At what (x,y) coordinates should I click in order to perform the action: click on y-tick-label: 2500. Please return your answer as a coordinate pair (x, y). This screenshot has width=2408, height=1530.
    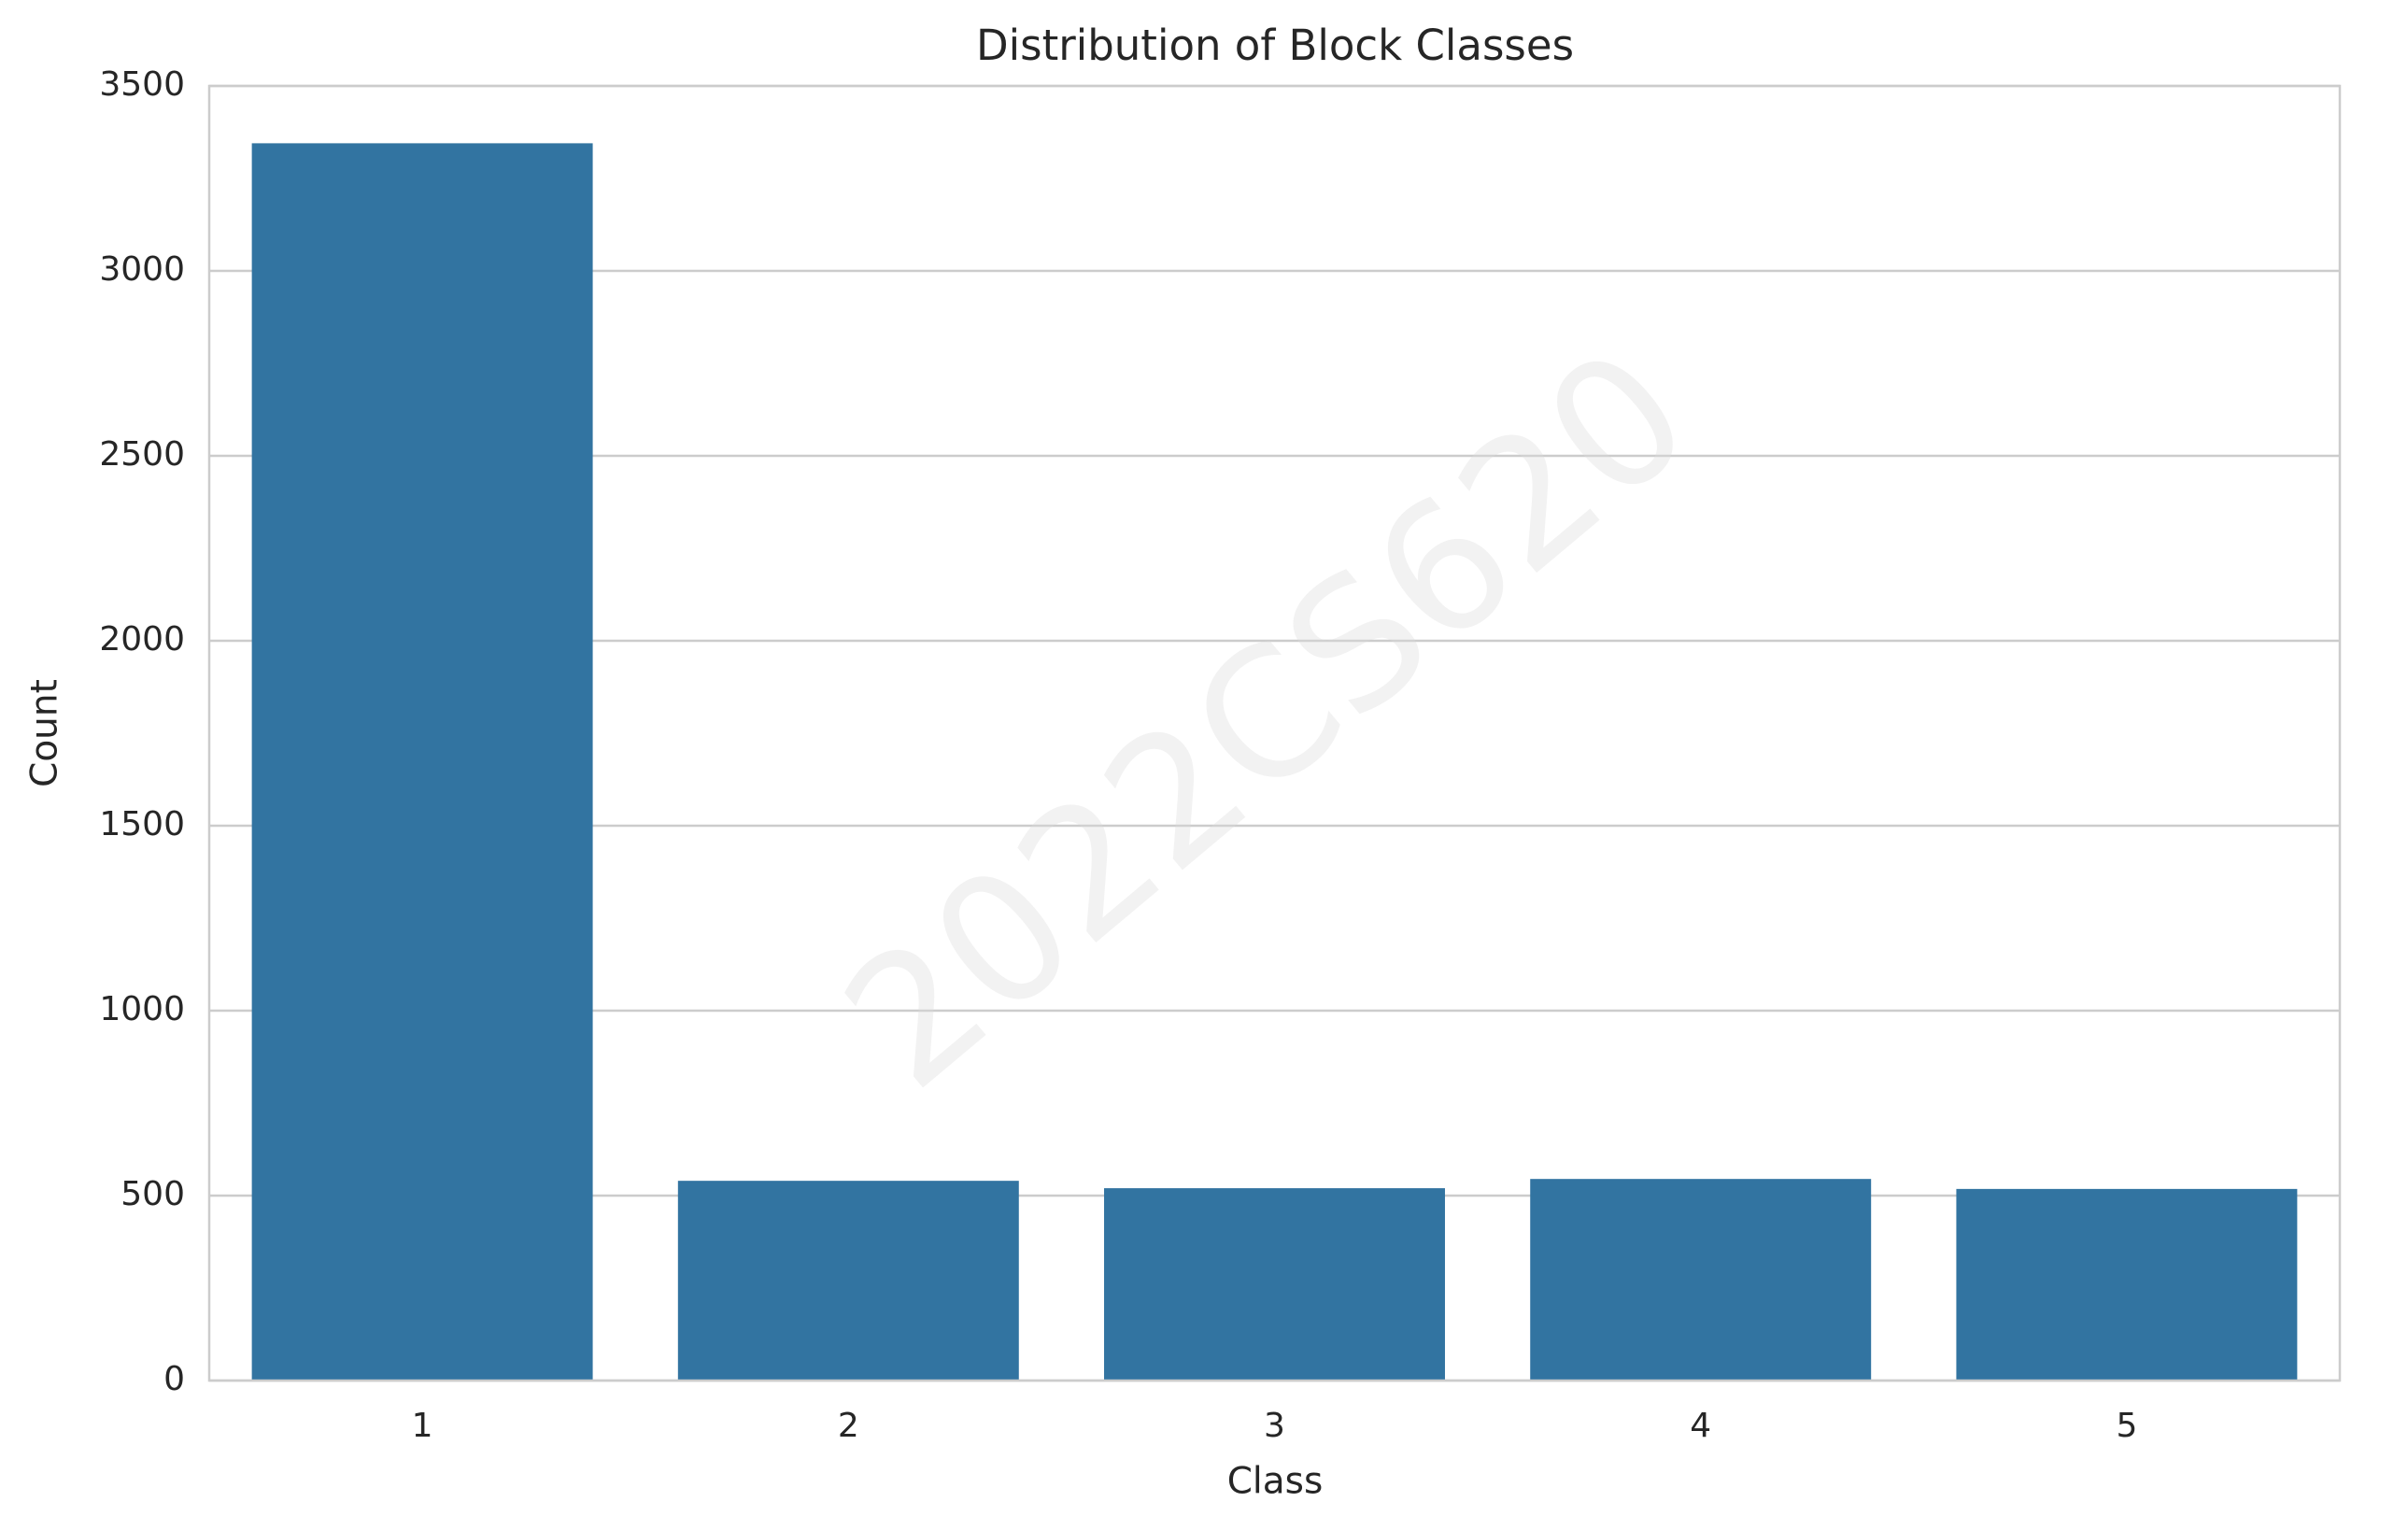
    Looking at the image, I should click on (142, 454).